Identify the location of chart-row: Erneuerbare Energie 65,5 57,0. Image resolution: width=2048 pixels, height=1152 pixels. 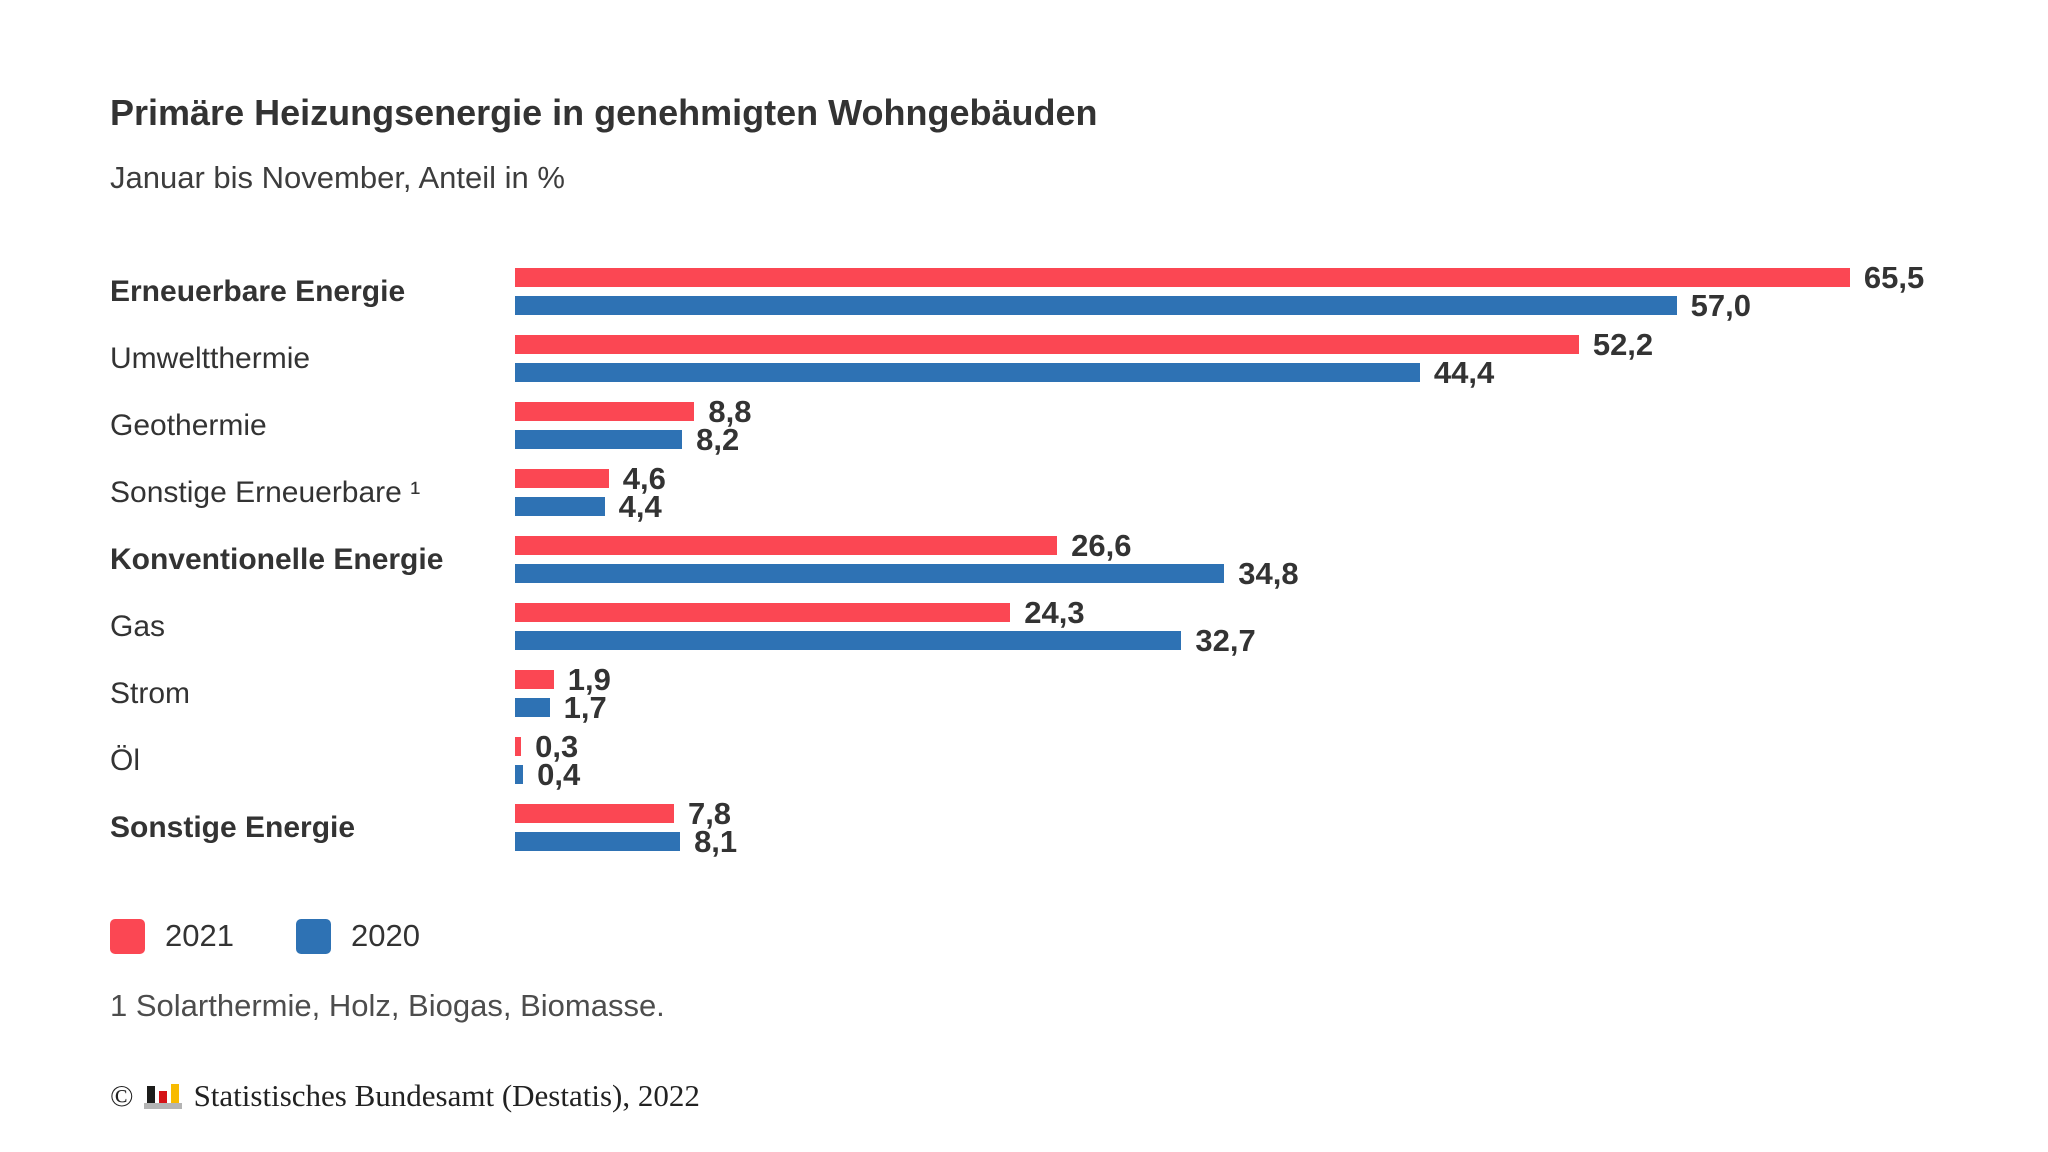
(1065, 291).